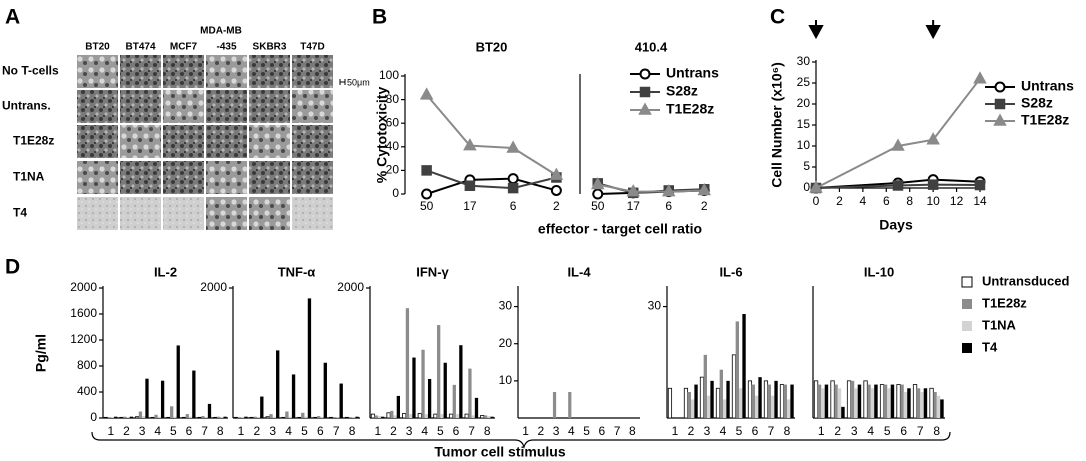  I want to click on y-tick-label: 10, so click(804, 145).